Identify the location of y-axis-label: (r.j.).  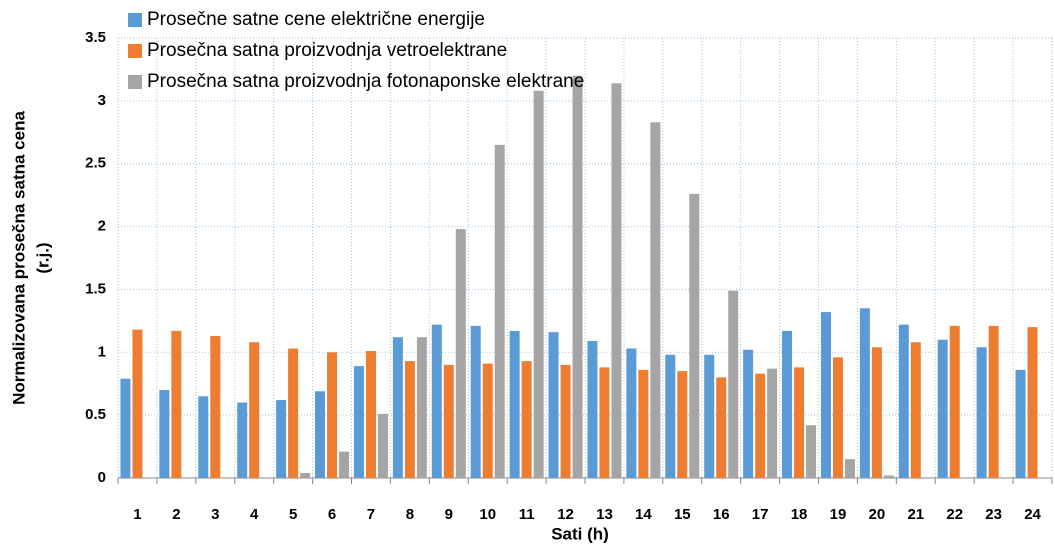
(42, 257).